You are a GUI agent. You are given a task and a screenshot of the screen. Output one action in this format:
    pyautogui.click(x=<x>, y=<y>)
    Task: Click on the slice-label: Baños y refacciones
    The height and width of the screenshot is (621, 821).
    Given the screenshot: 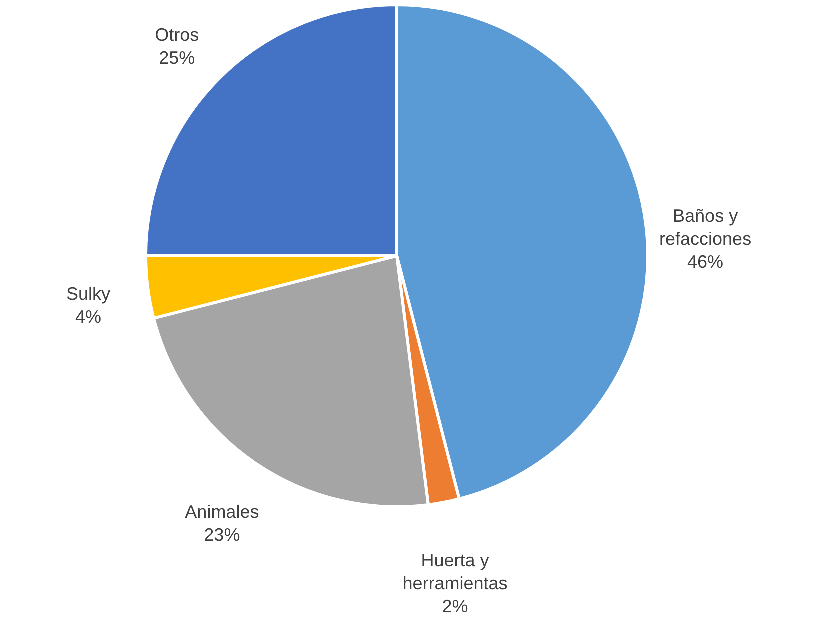 What is the action you would take?
    pyautogui.click(x=706, y=228)
    